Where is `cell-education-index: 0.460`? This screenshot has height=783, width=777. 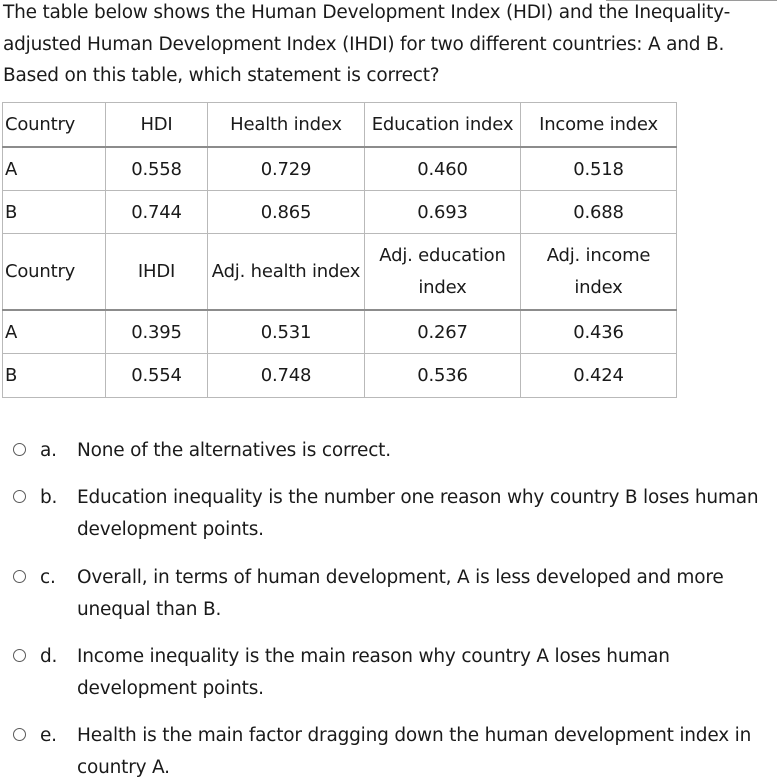 cell-education-index: 0.460 is located at coordinates (442, 168).